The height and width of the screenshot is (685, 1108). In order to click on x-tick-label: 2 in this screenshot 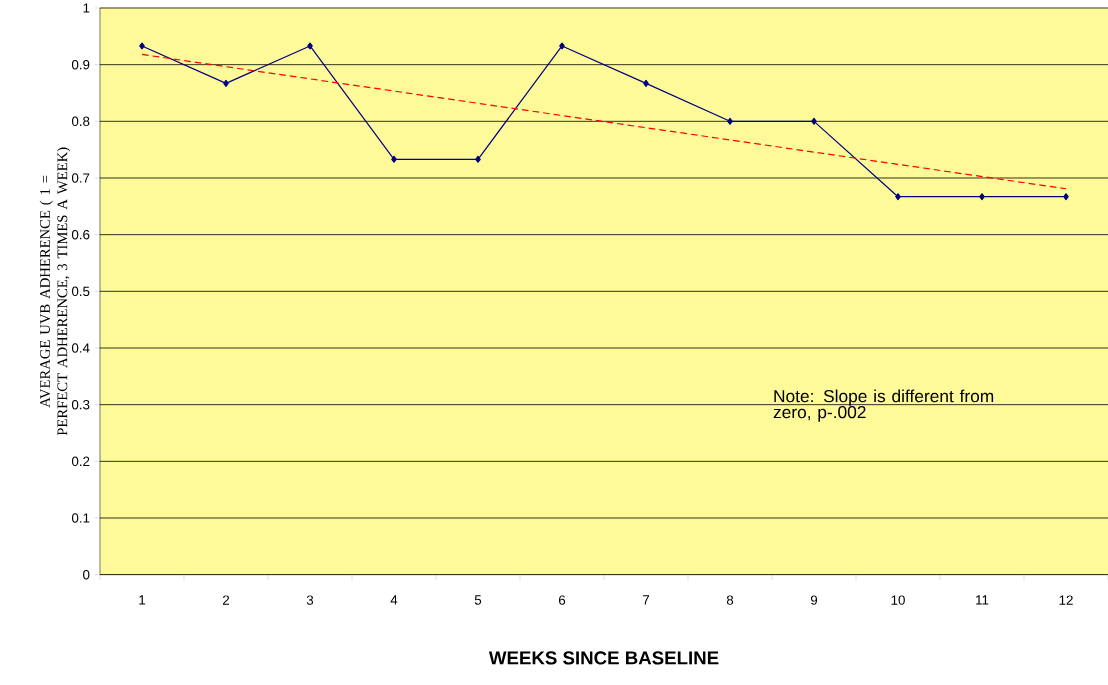, I will do `click(226, 600)`.